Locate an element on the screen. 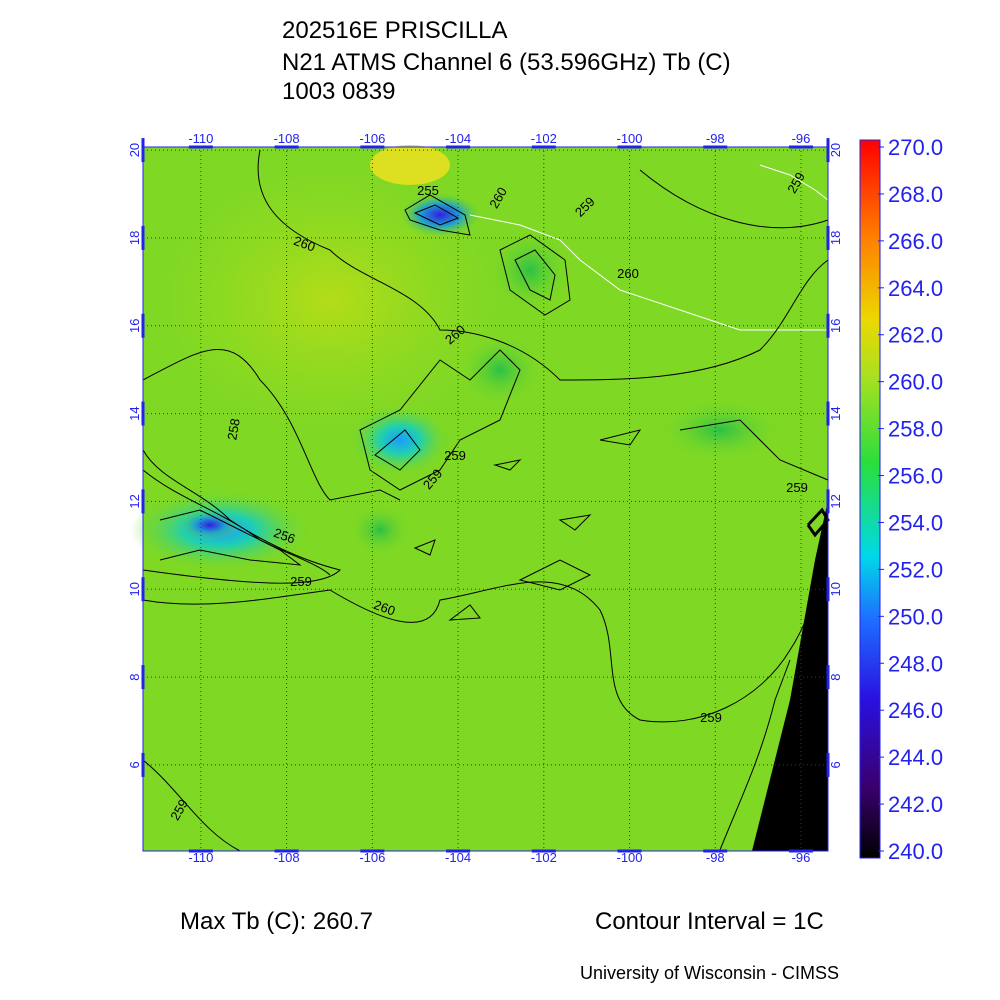 The width and height of the screenshot is (1000, 1000). datetime: 1003 0839 is located at coordinates (338, 91).